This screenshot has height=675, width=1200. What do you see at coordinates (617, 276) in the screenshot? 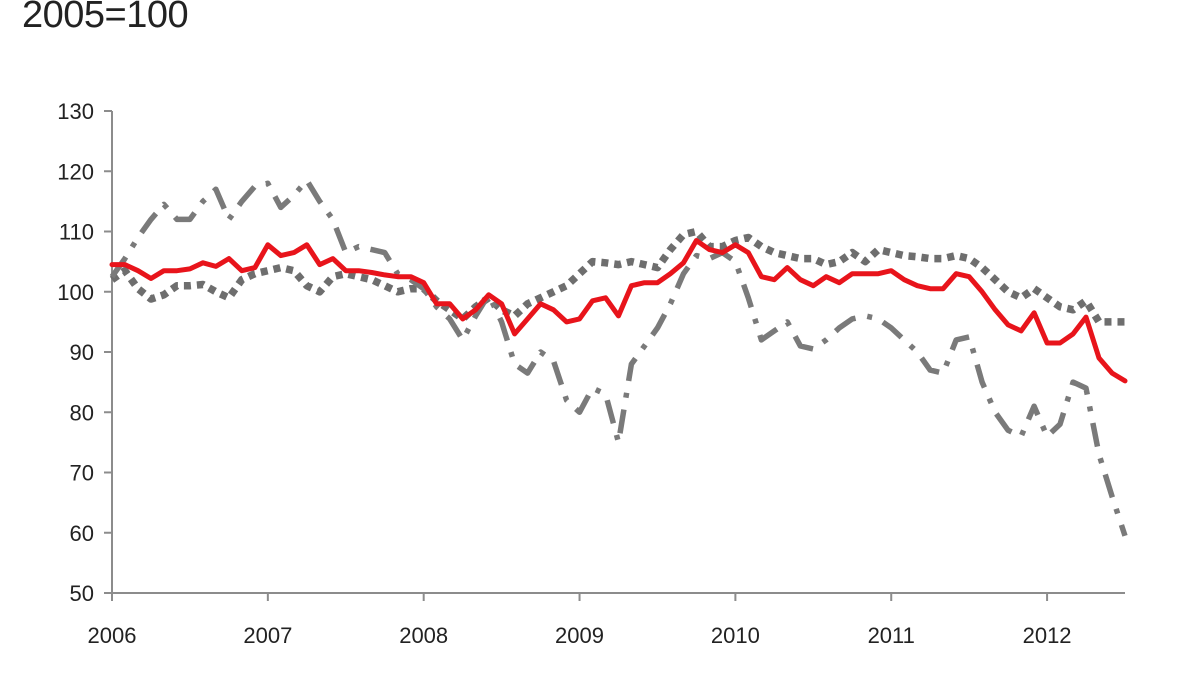
I see `series-line-dotted` at bounding box center [617, 276].